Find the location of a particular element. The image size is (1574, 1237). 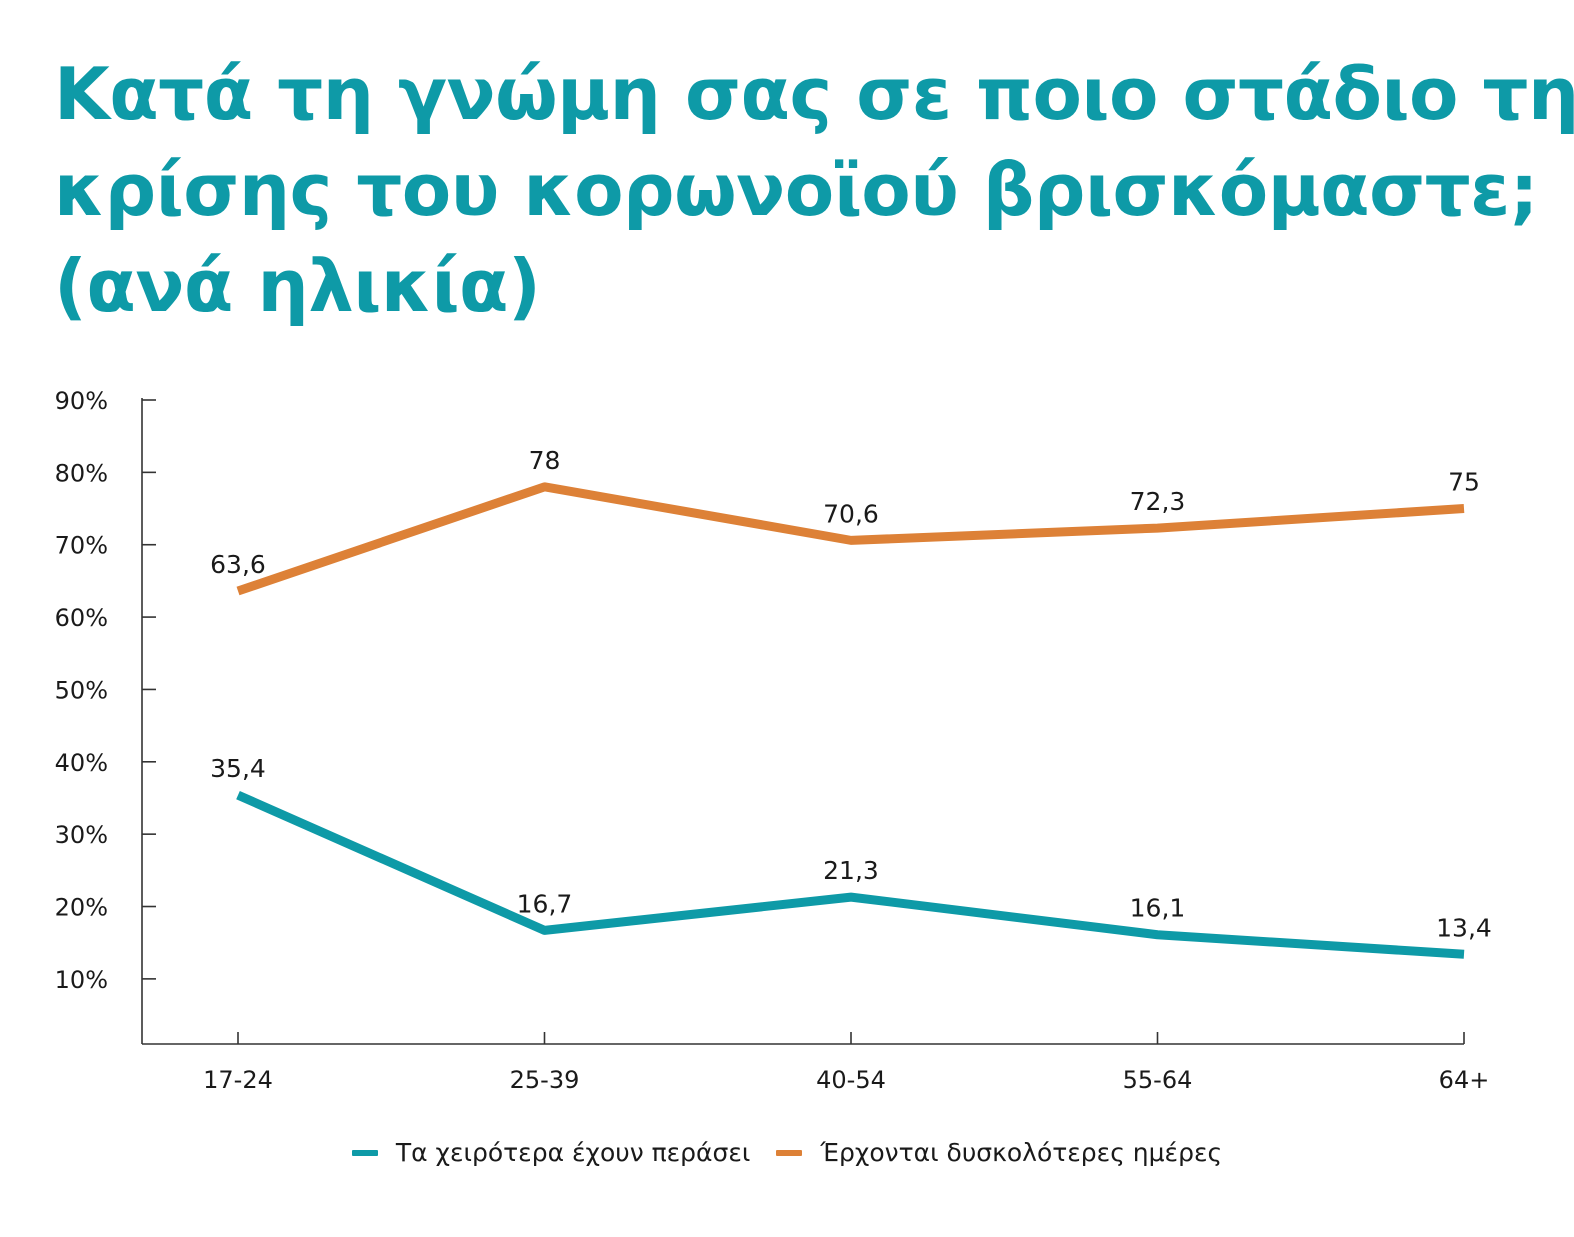

y-tick-label-70: 70% is located at coordinates (81, 546).